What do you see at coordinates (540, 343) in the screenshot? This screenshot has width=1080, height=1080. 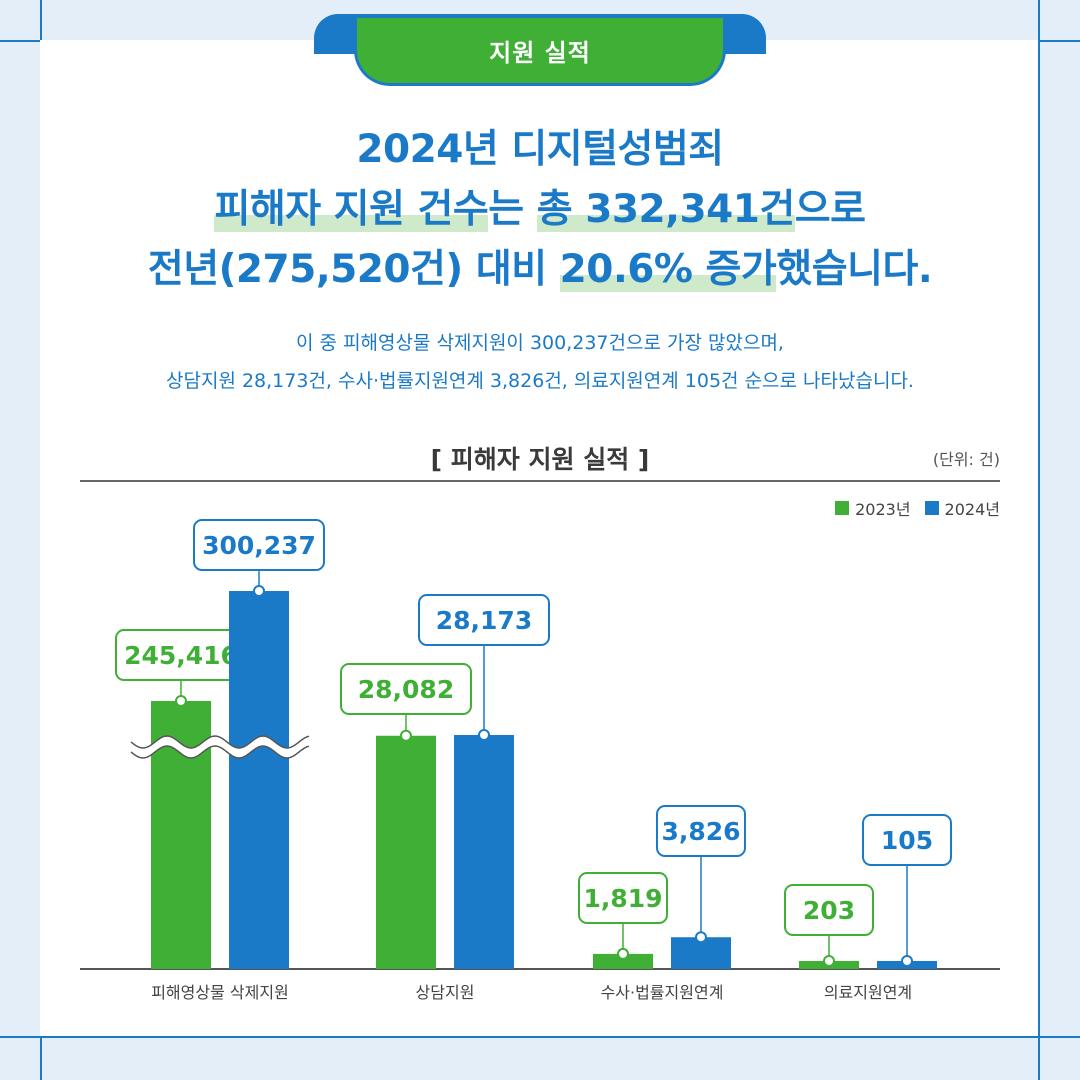 I see `summary-line-1: 이 중 피해영상물 삭제지원이 300,237건으로 가장 많았으며,` at bounding box center [540, 343].